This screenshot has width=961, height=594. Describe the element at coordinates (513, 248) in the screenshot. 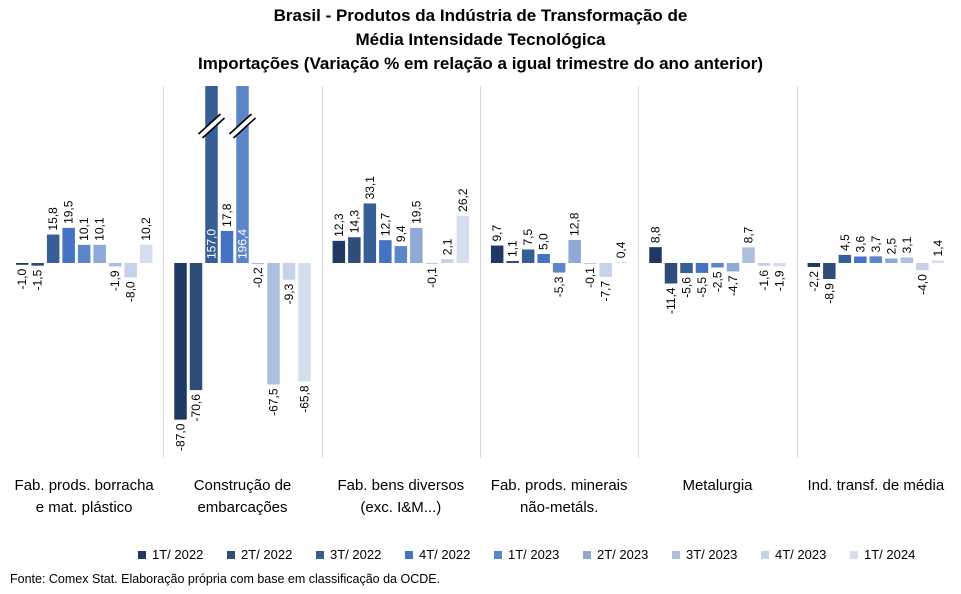

I see `data-label: 1,1` at that location.